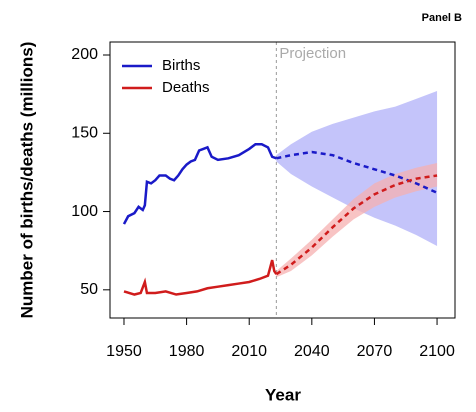  What do you see at coordinates (89, 289) in the screenshot?
I see `y-tick-label: 50` at bounding box center [89, 289].